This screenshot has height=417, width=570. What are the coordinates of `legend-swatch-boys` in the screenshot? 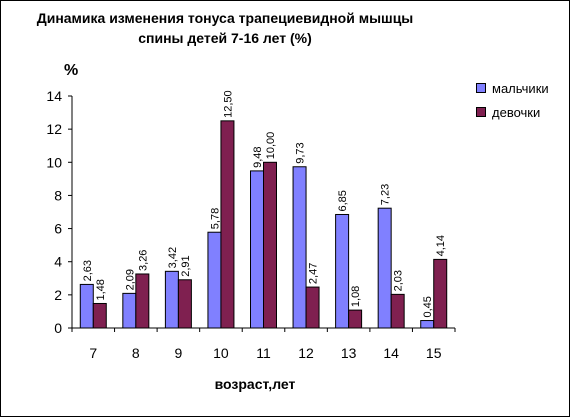 It's located at (481, 88).